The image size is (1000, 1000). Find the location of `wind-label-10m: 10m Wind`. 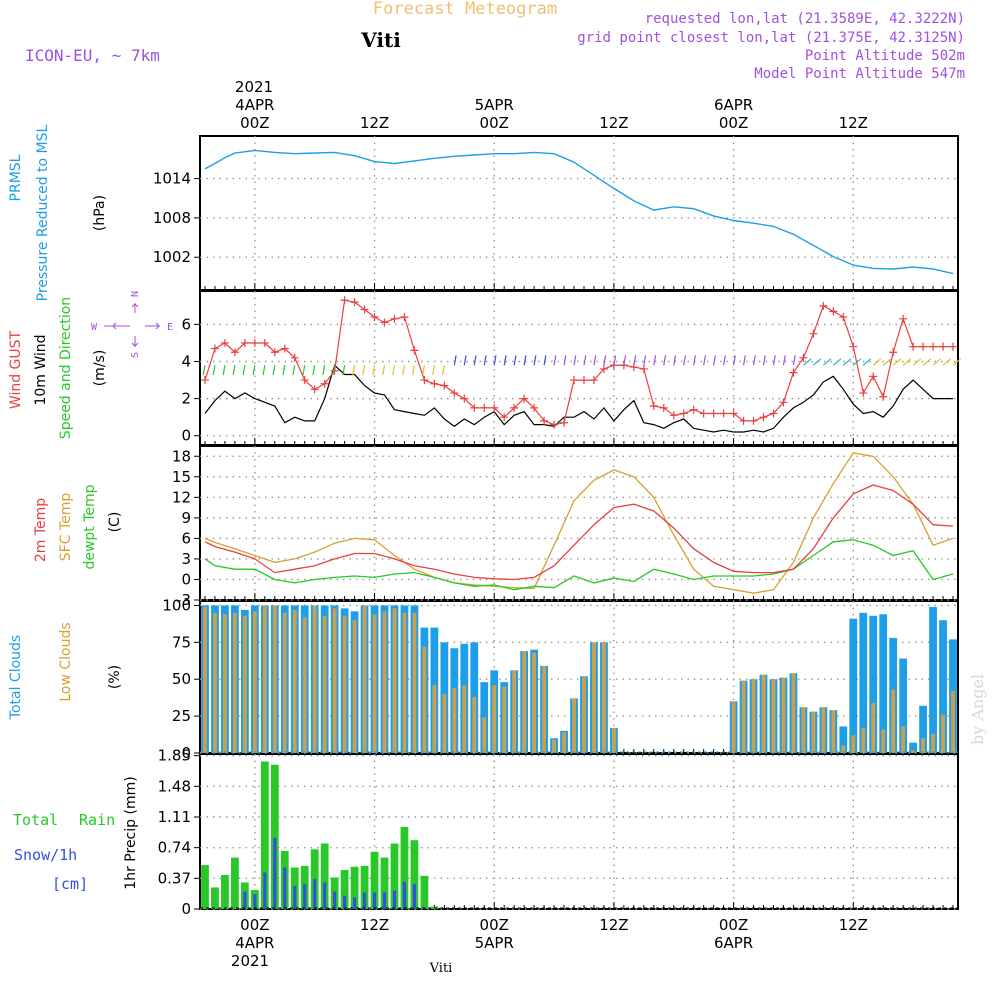

wind-label-10m: 10m Wind is located at coordinates (41, 369).